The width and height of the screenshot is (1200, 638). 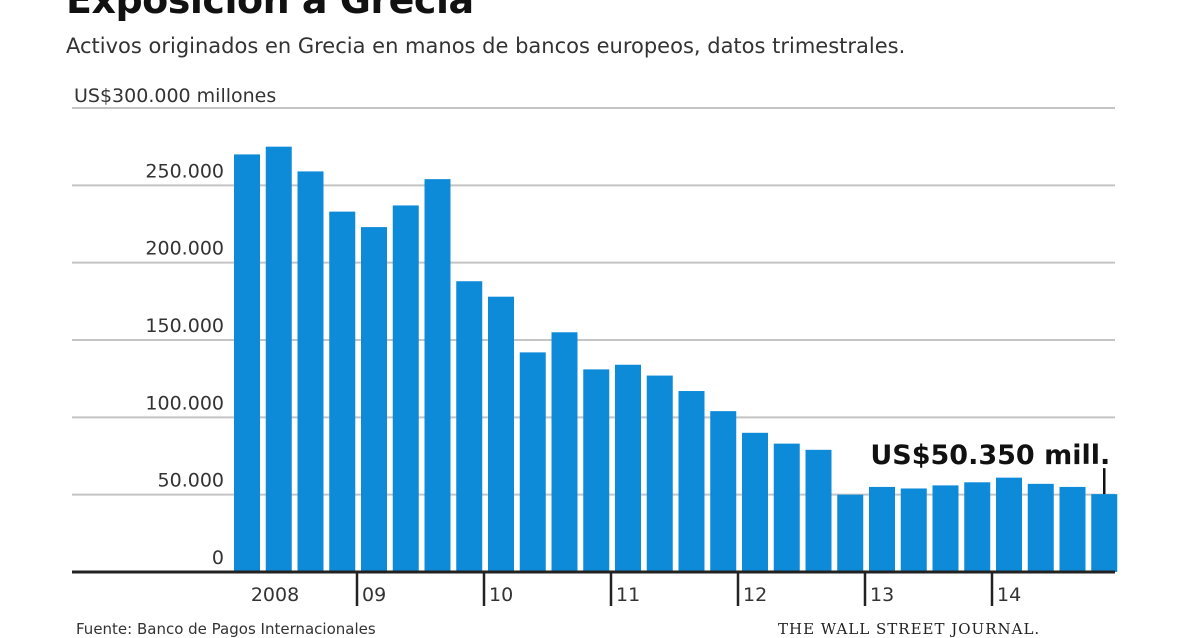 What do you see at coordinates (755, 595) in the screenshot?
I see `x-tick-label: 12` at bounding box center [755, 595].